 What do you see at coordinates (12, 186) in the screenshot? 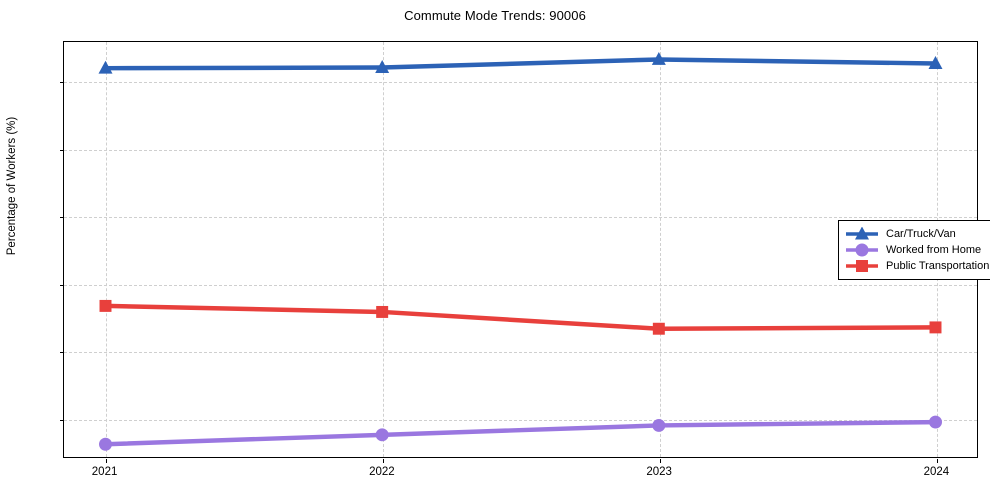
I see `y-axis-label: Percentage of Workers (%)` at bounding box center [12, 186].